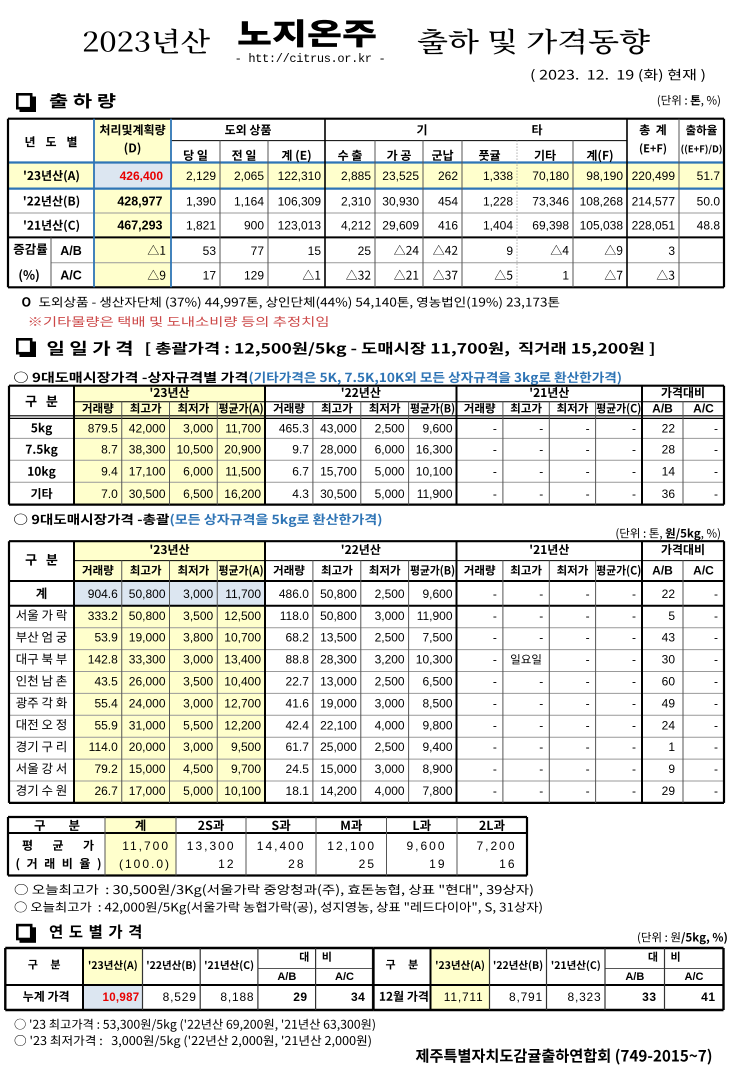  Describe the element at coordinates (106, 725) in the screenshot. I see `svg-text: 55.9` at that location.